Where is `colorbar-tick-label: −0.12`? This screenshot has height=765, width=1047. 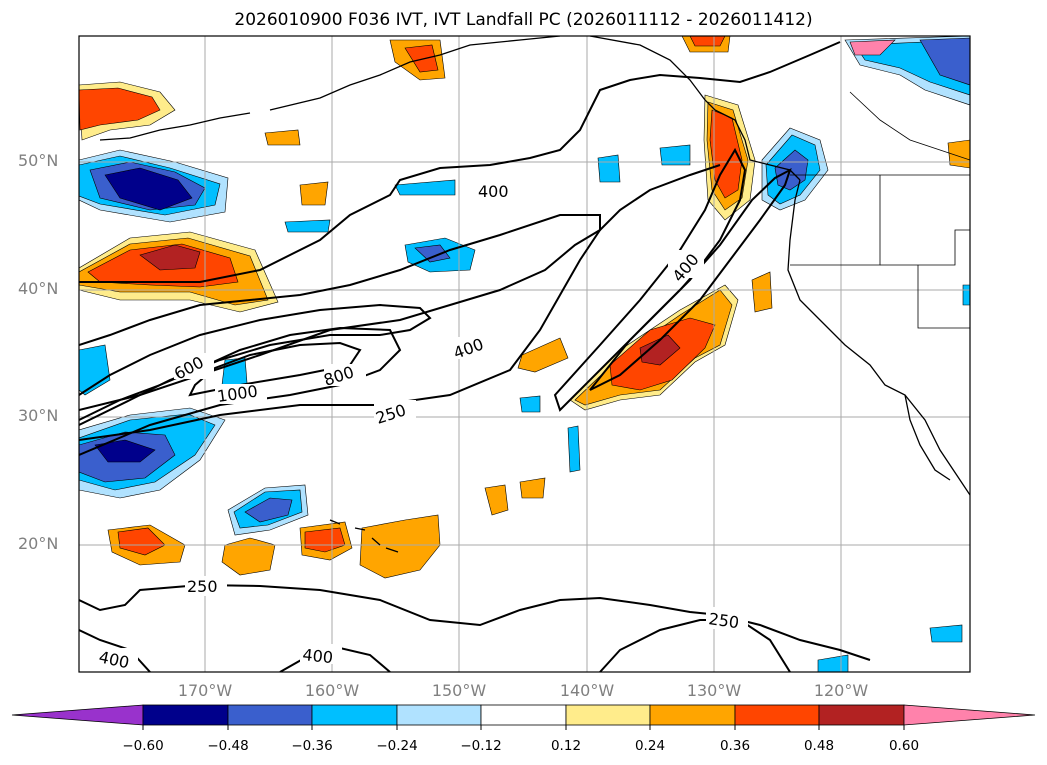
colorbar-tick-label: −0.12 is located at coordinates (481, 746).